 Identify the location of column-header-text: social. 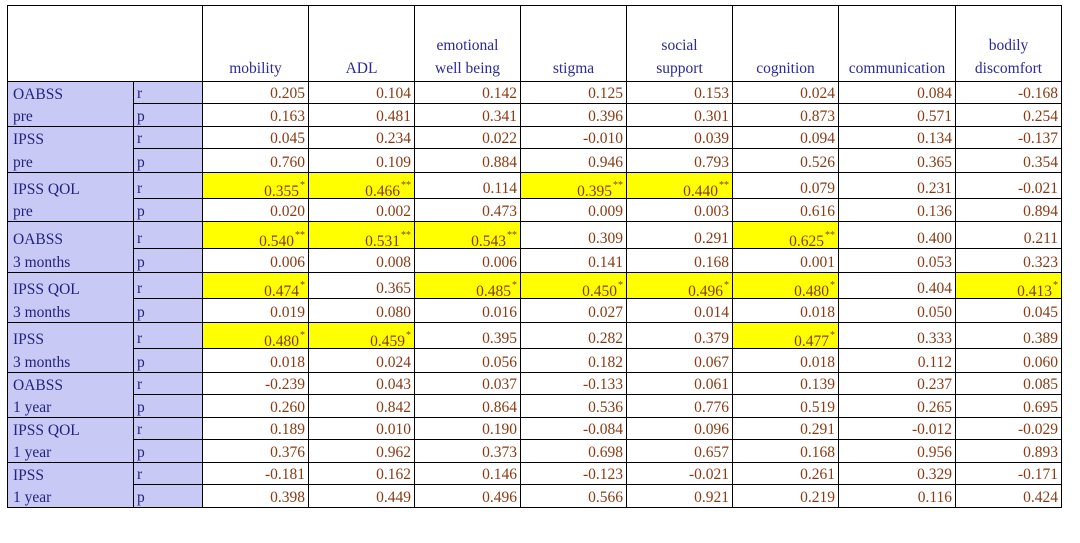
(679, 45).